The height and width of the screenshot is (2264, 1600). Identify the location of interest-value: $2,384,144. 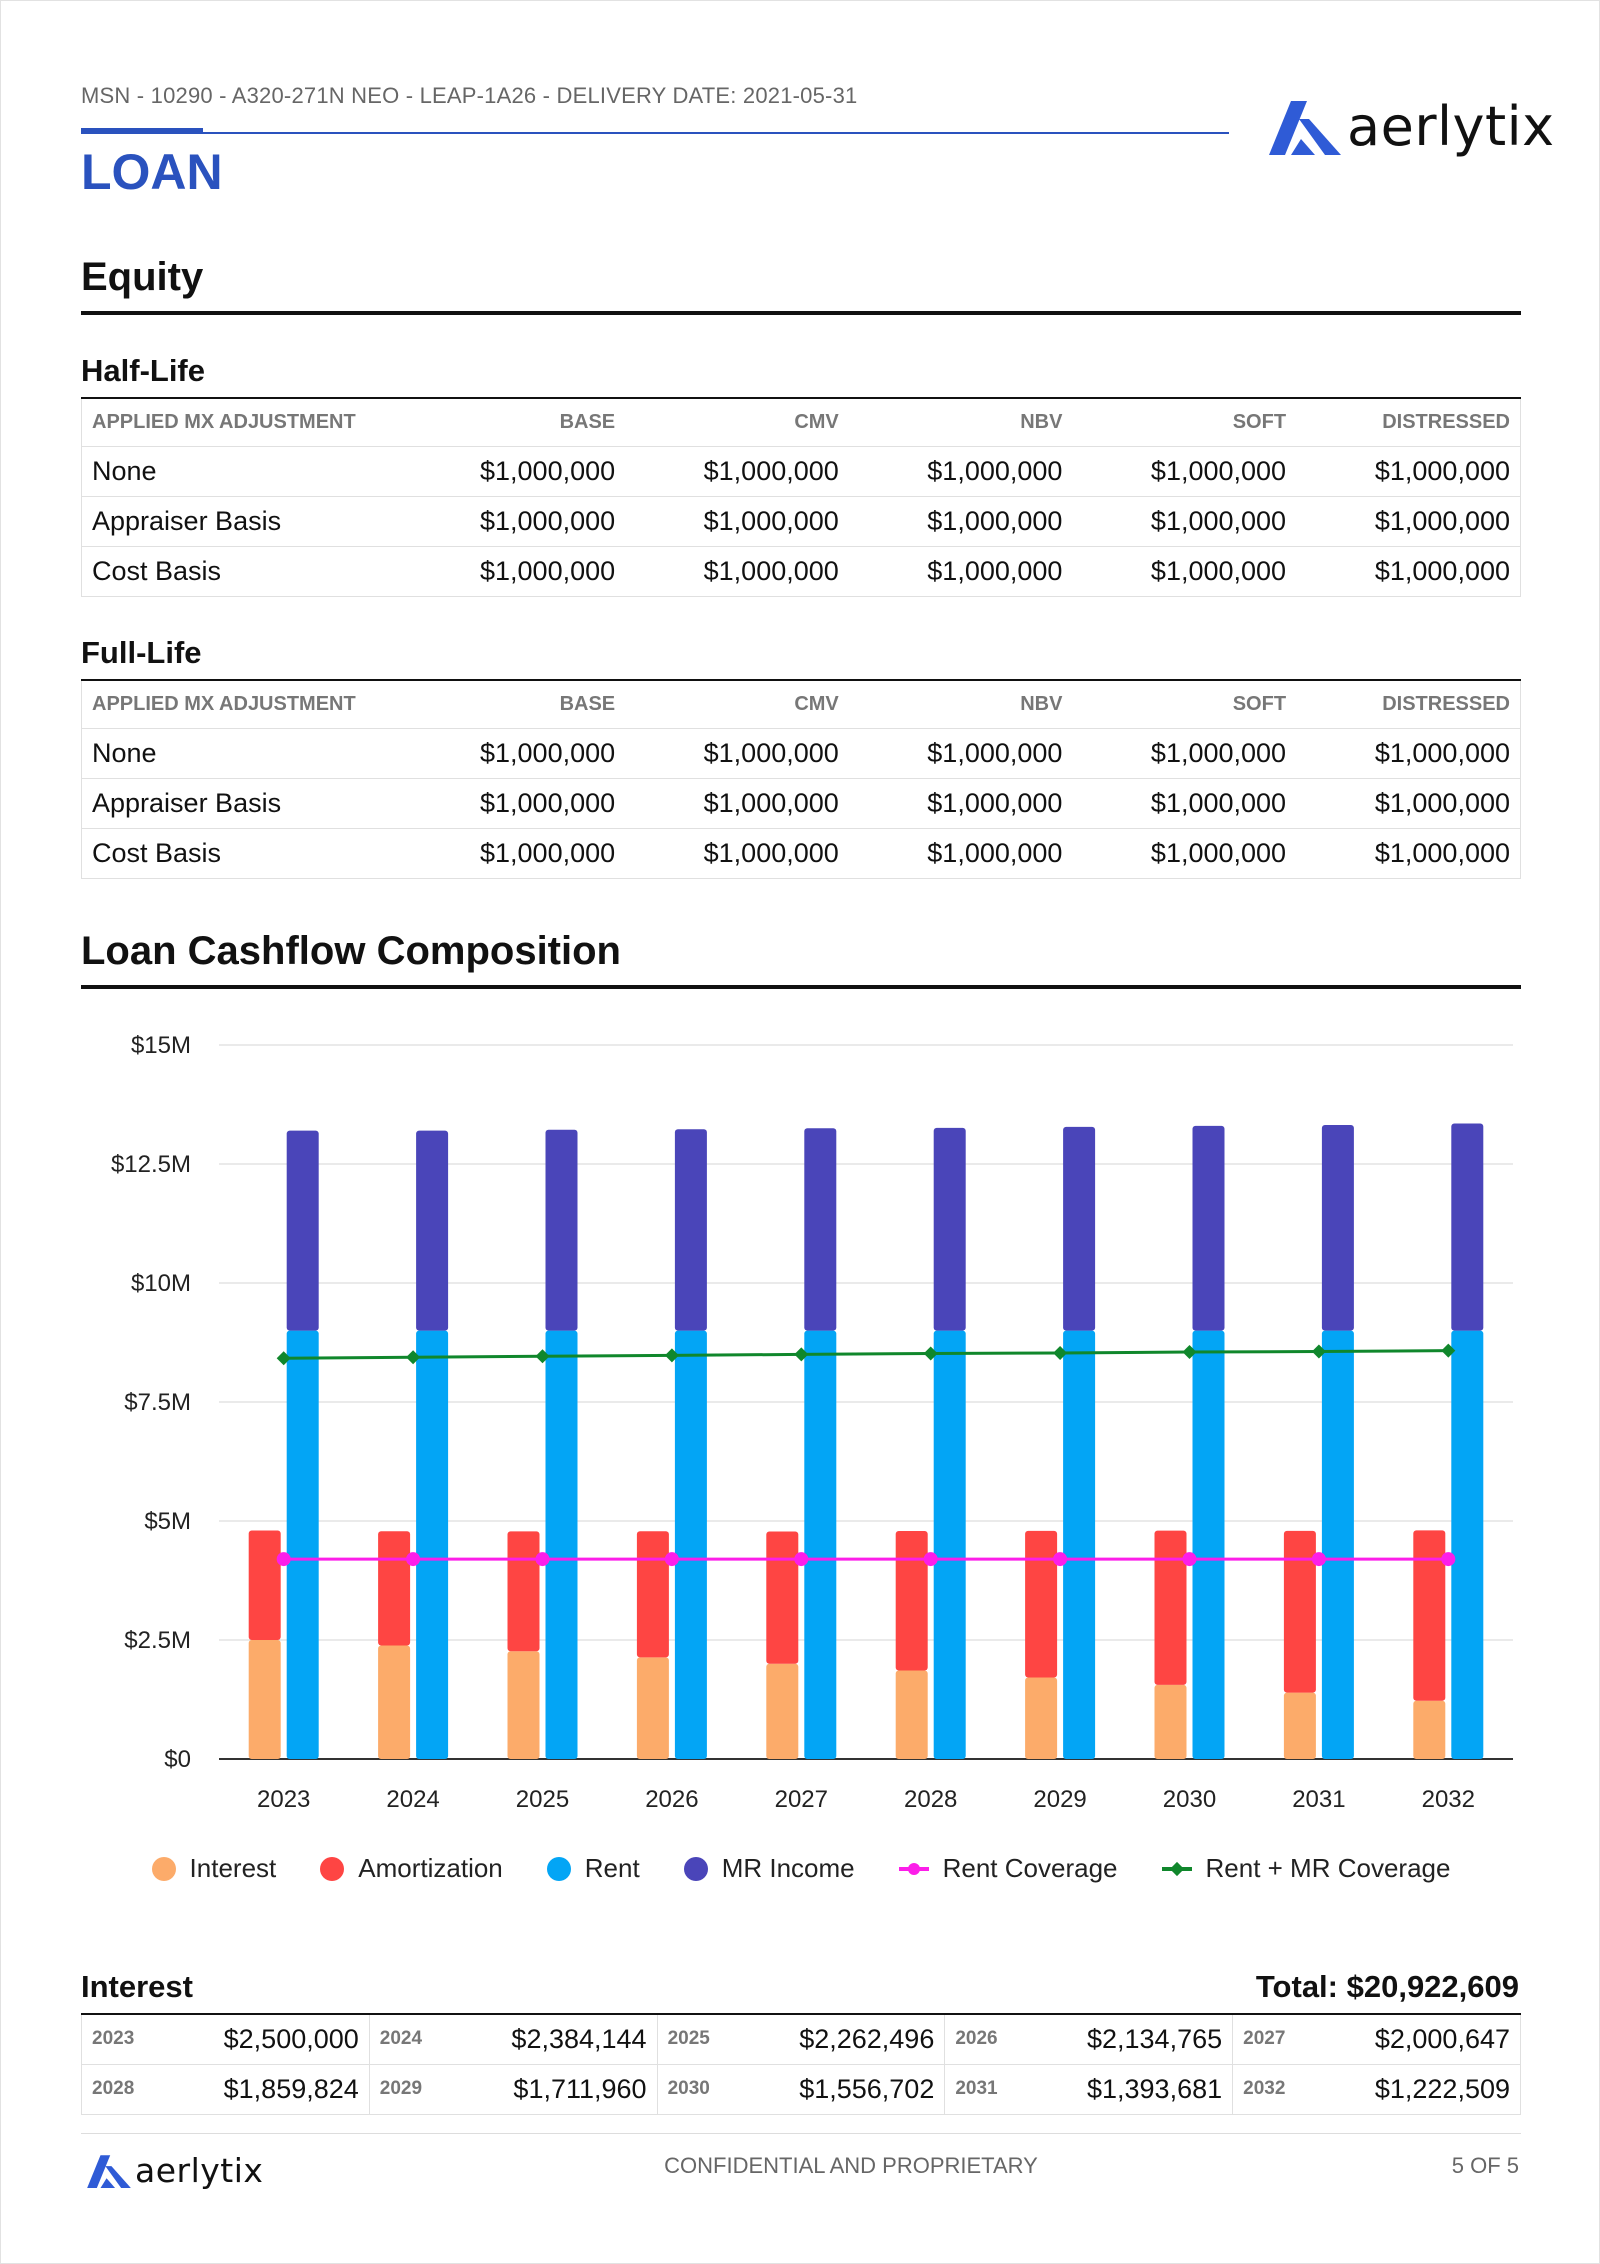
(552, 2039).